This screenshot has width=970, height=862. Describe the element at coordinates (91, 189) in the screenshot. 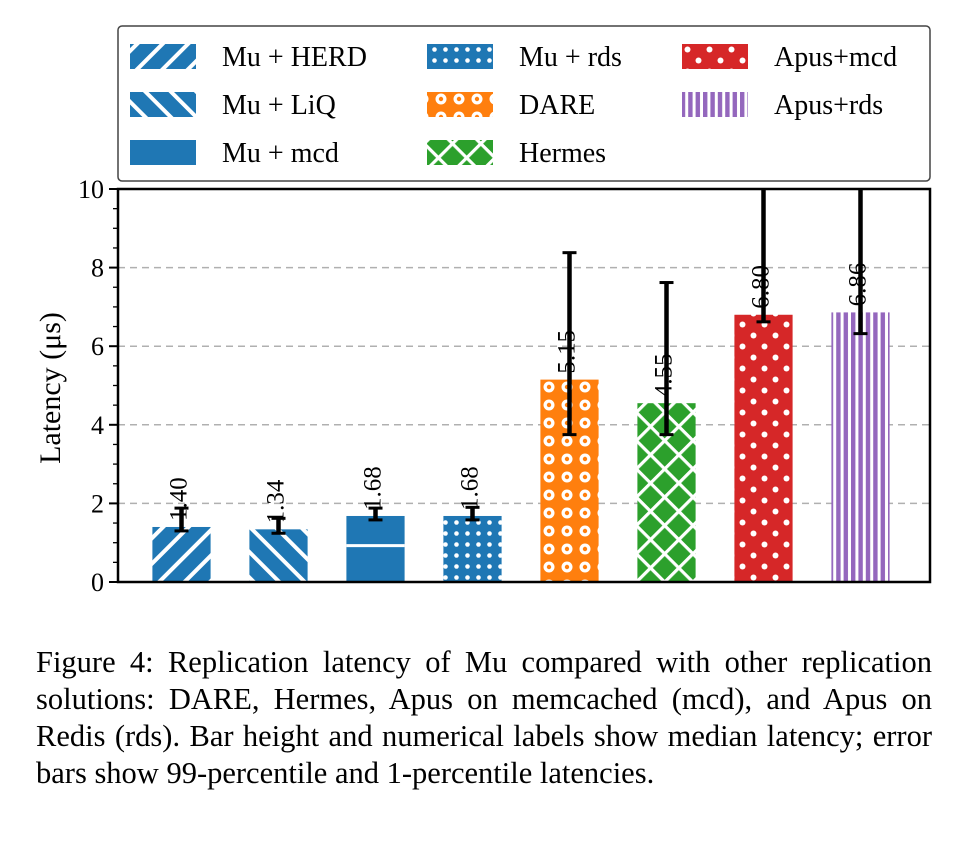

I see `y-tick-label: 10` at that location.